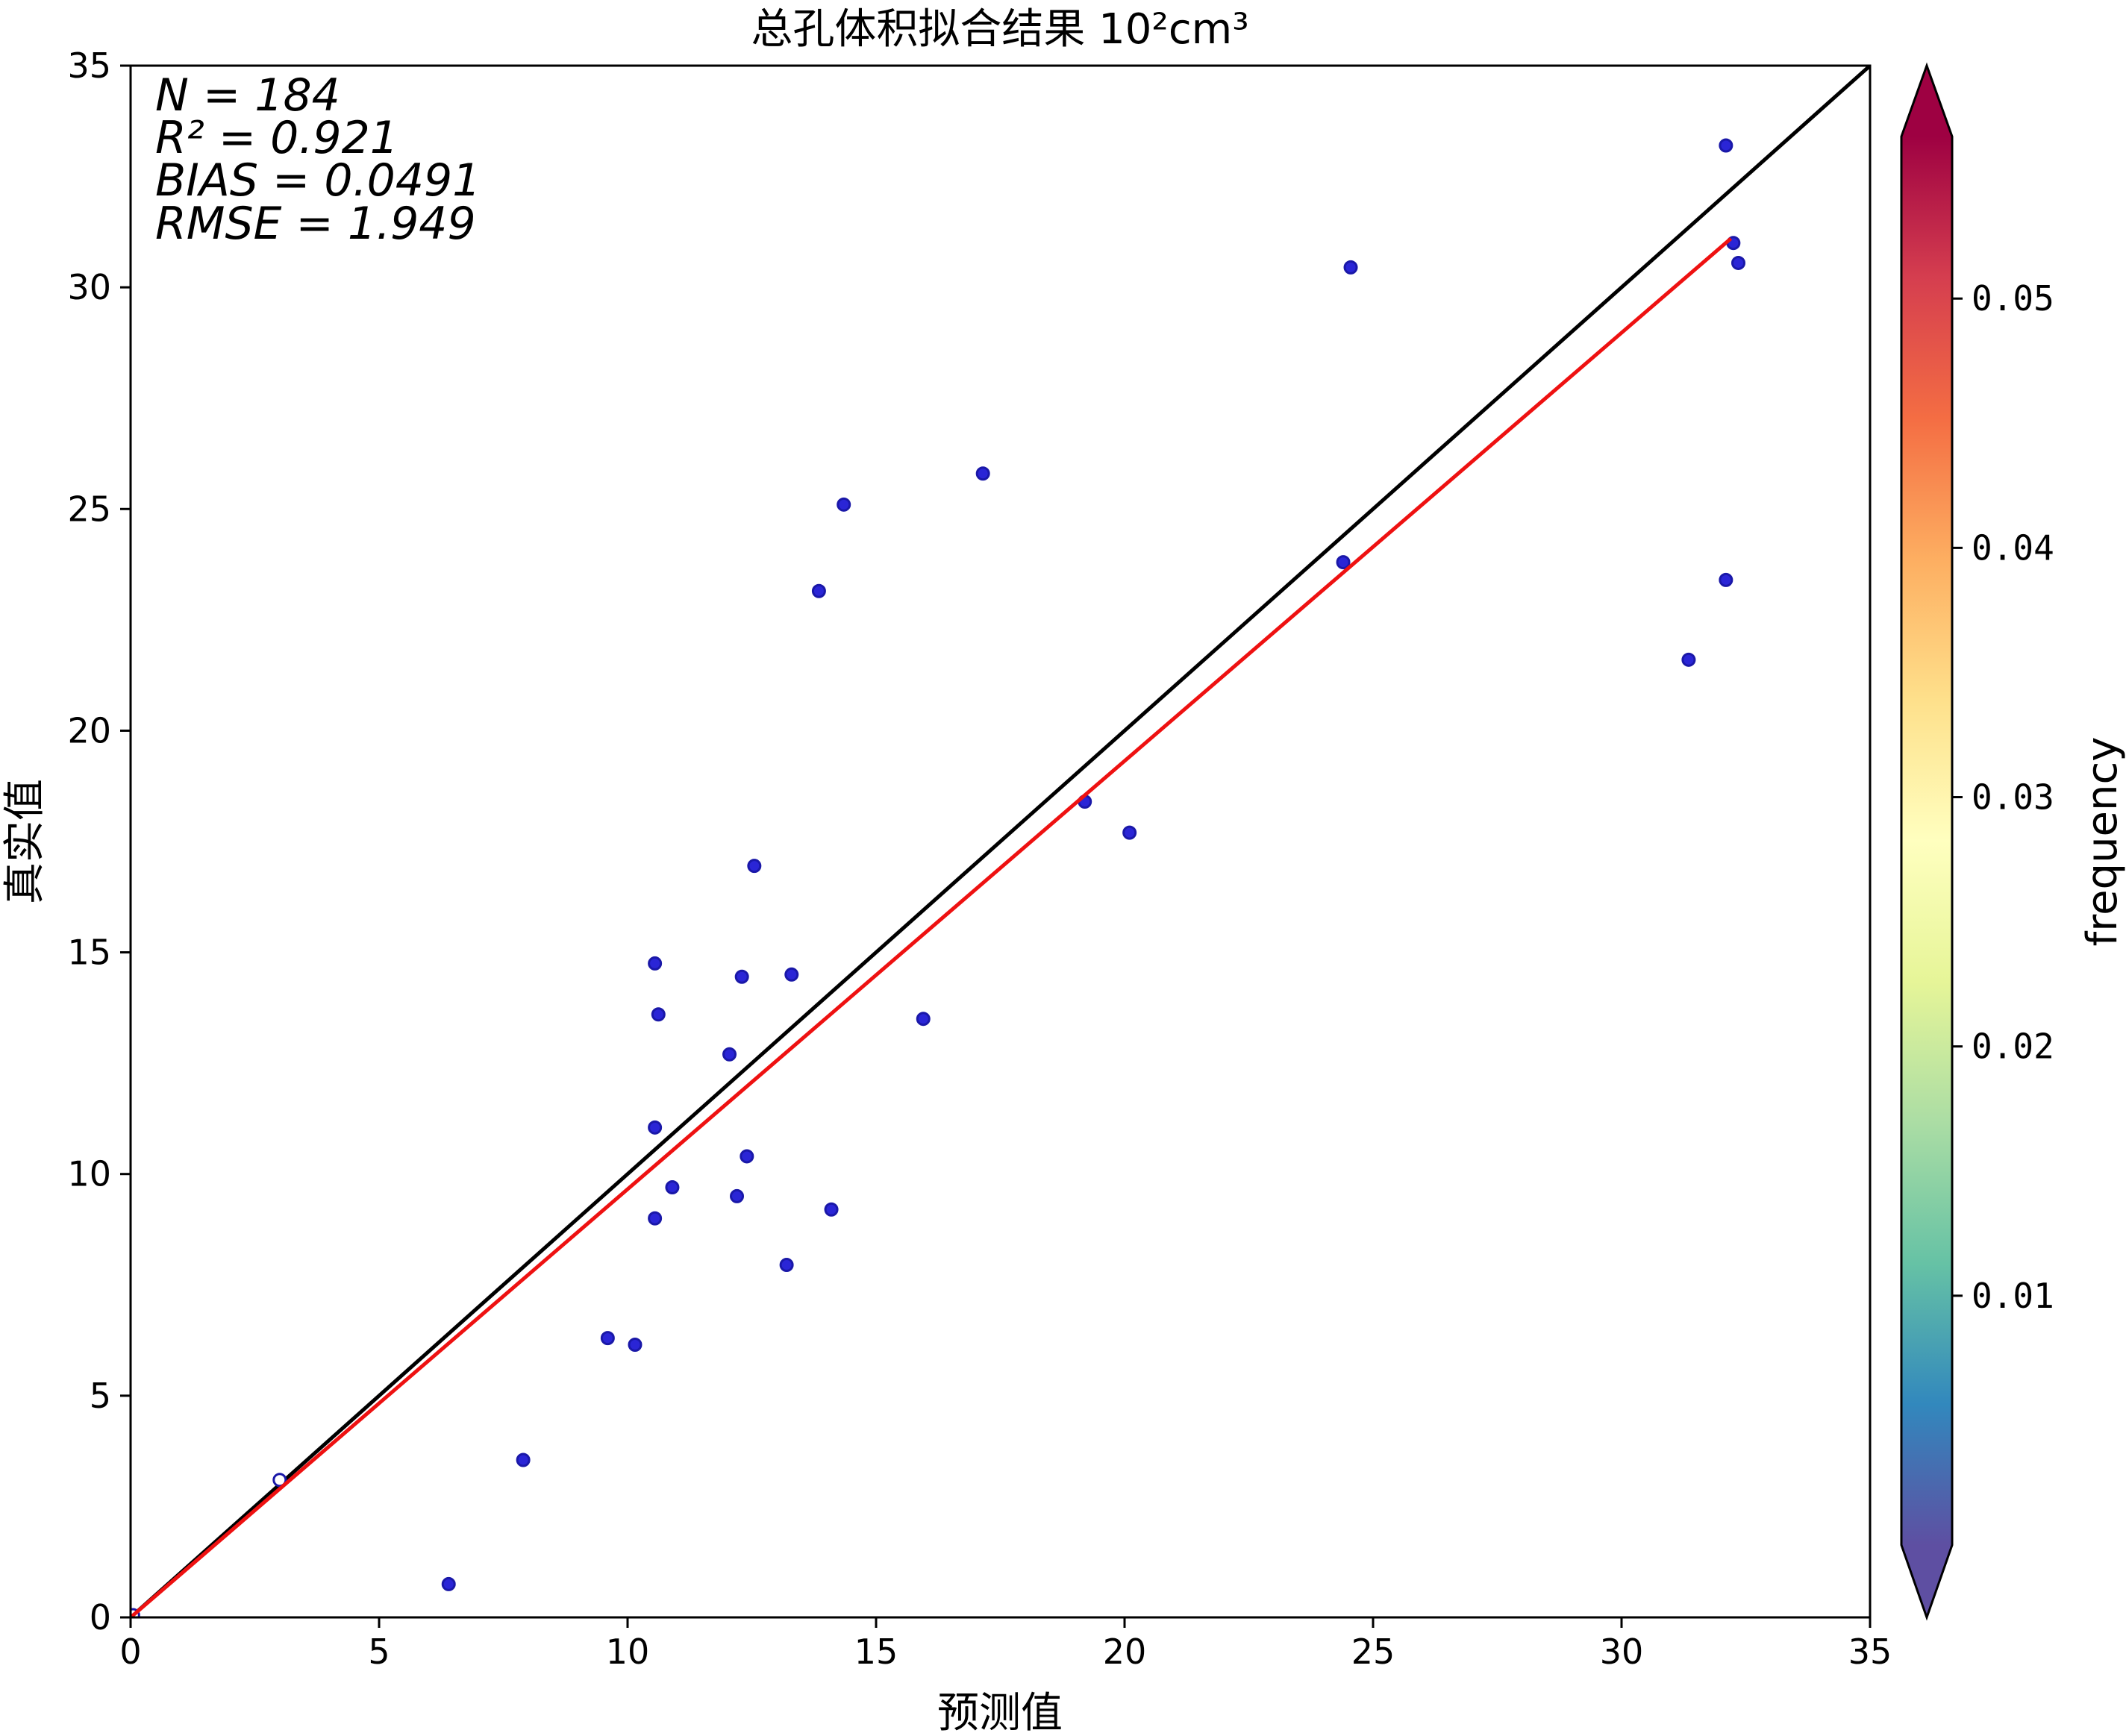 This screenshot has height=1736, width=2126. I want to click on x-tick-label: 10, so click(628, 1652).